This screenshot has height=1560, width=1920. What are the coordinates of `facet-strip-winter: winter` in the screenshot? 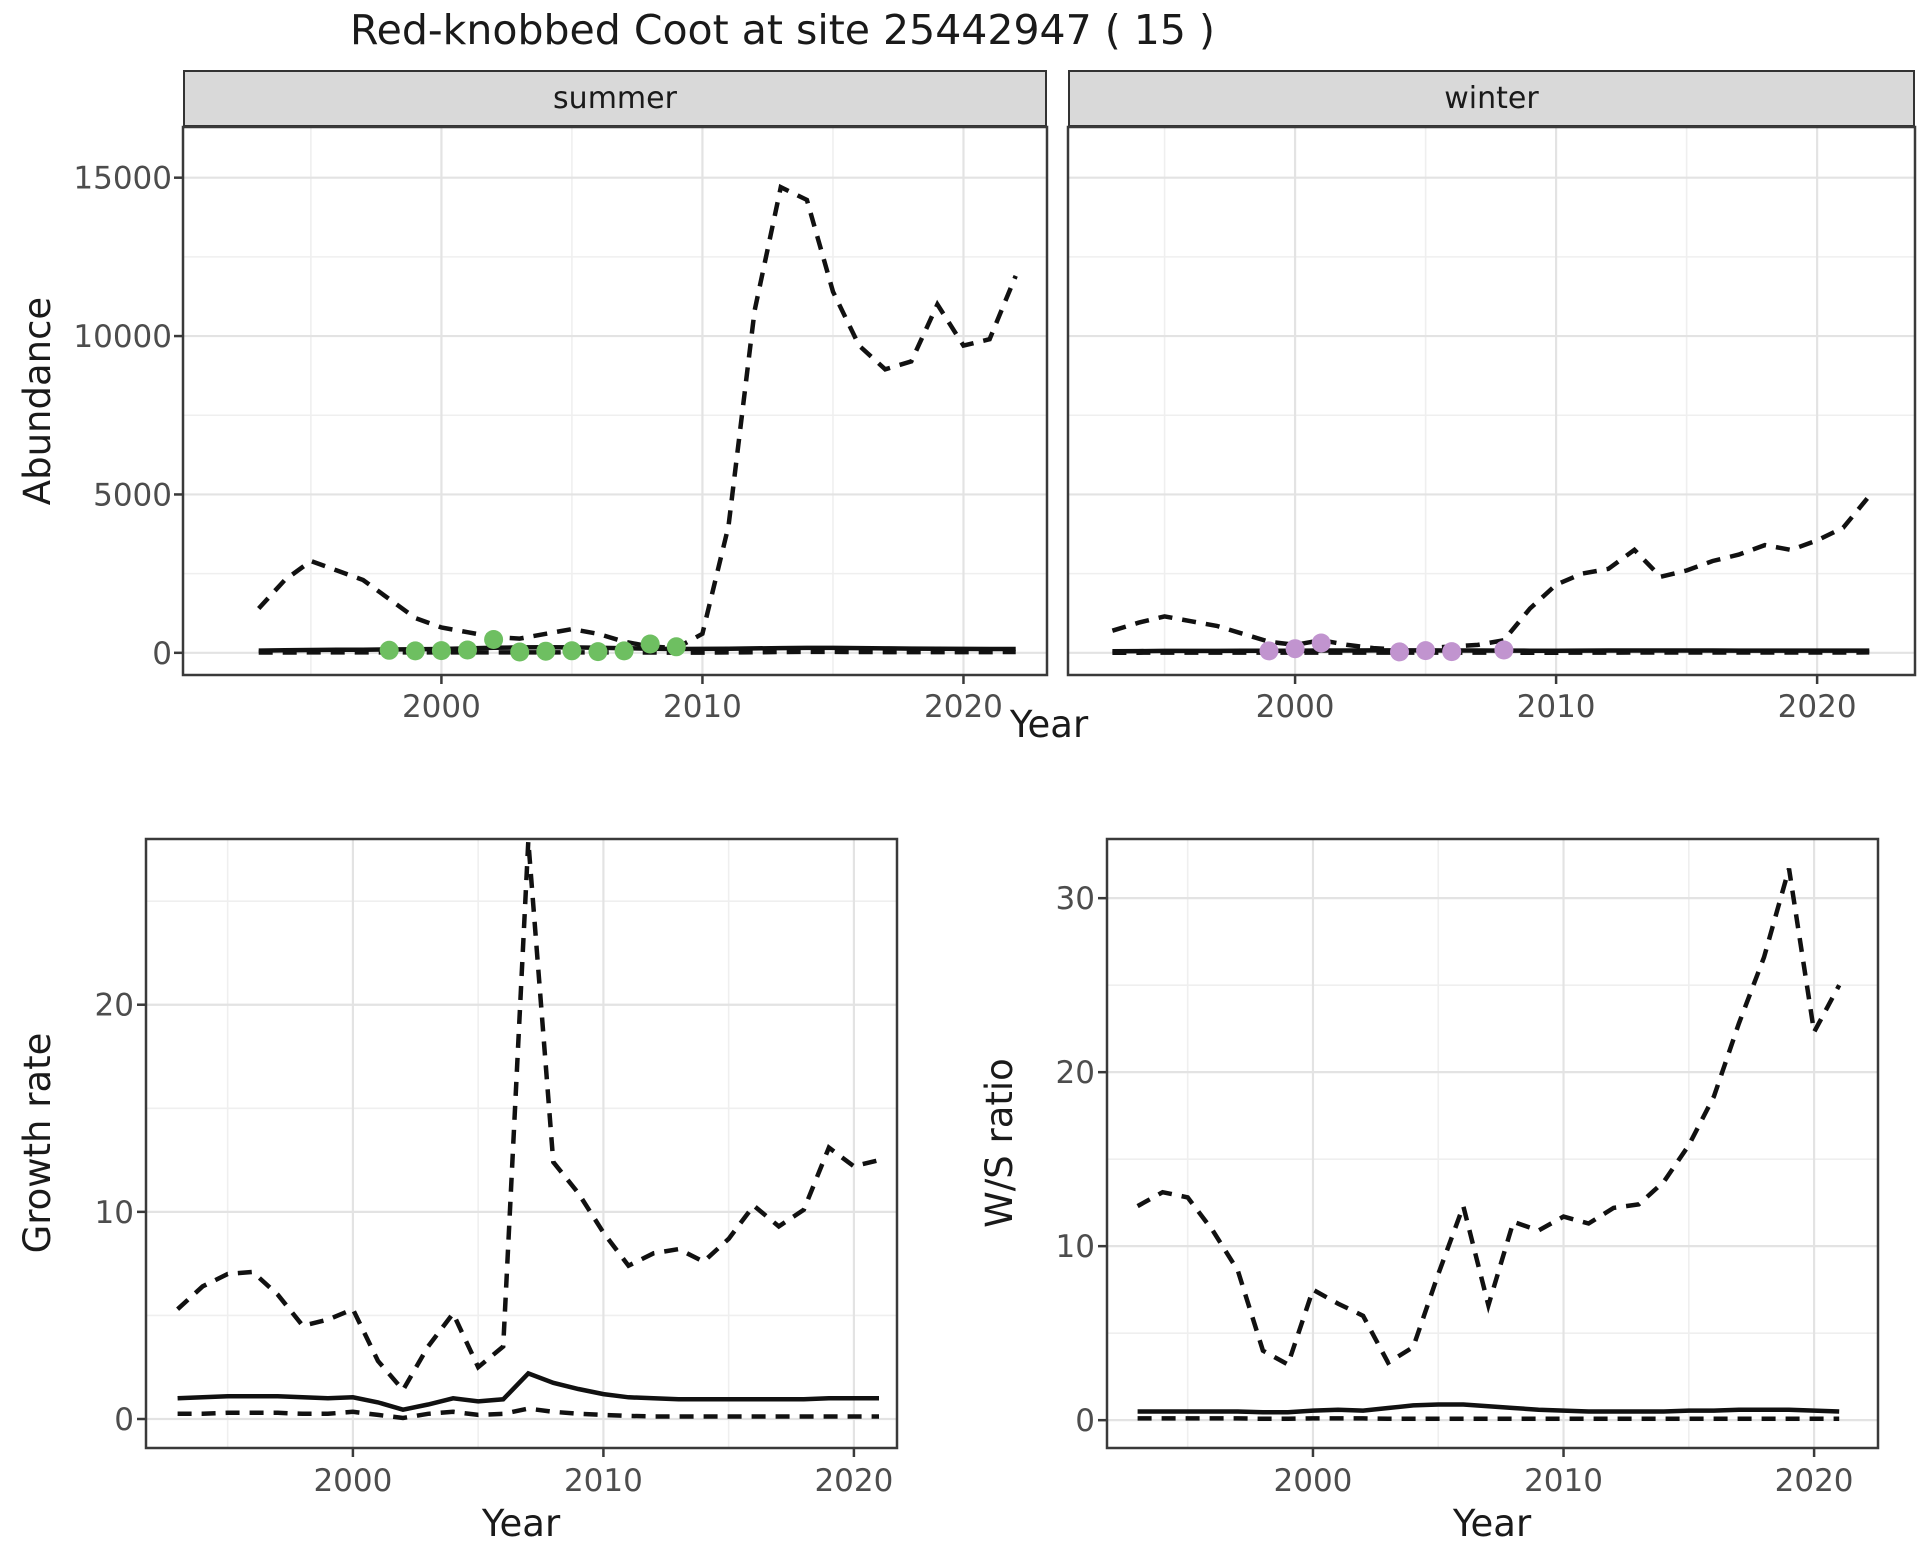 It's located at (1491, 98).